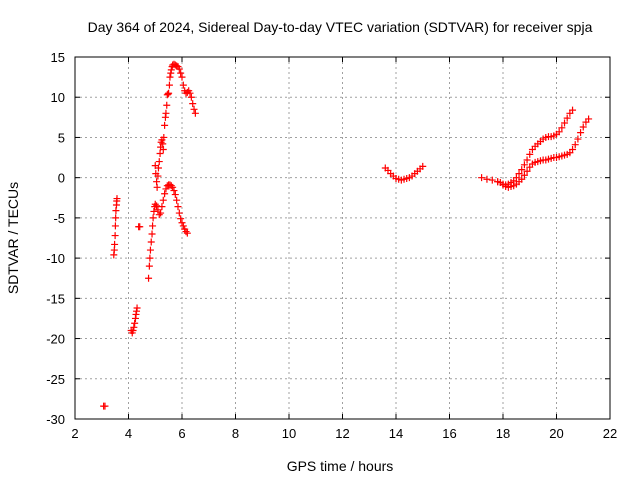  Describe the element at coordinates (139, 227) in the screenshot. I see `series-pass-4.4h` at that location.